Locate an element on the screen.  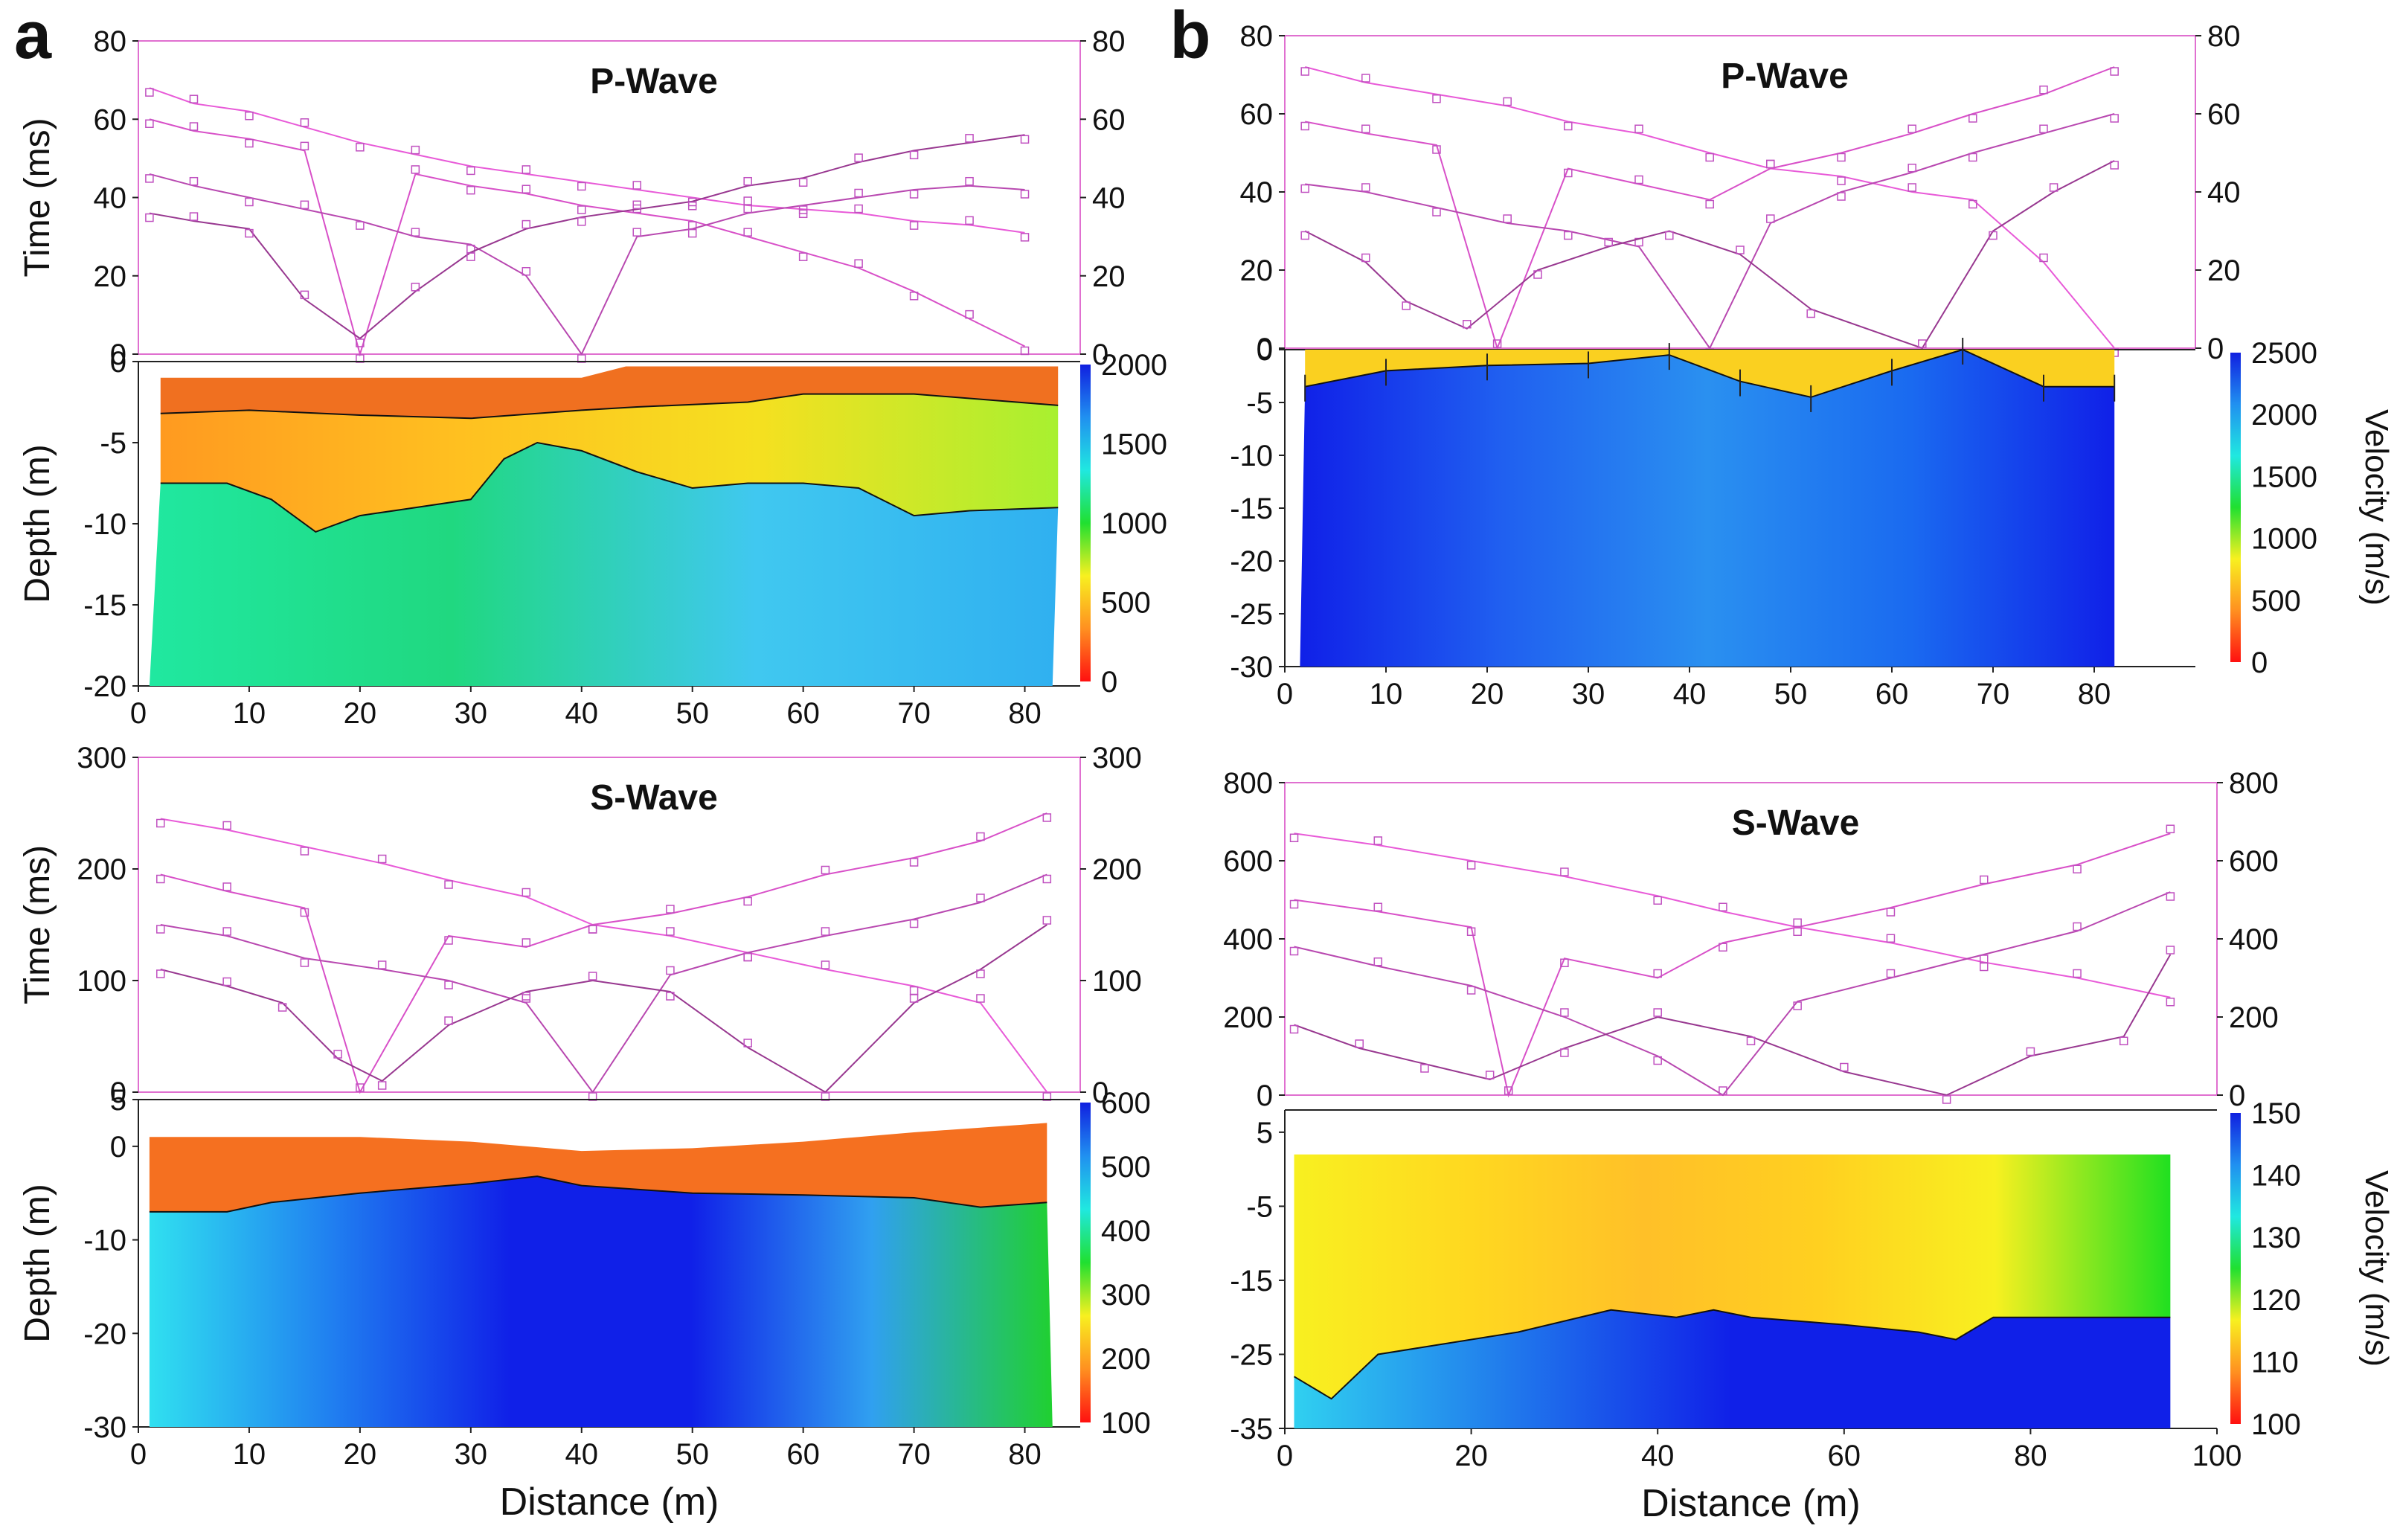
x-tick-label: 70 is located at coordinates (914, 1454).